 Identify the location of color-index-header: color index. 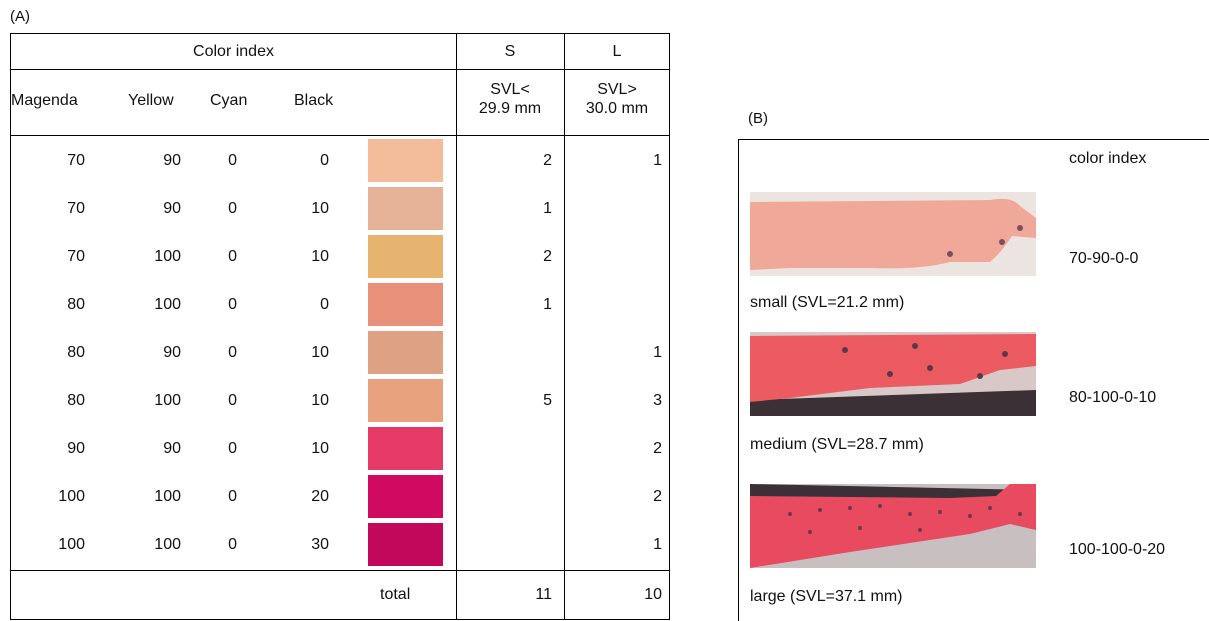
(1108, 158).